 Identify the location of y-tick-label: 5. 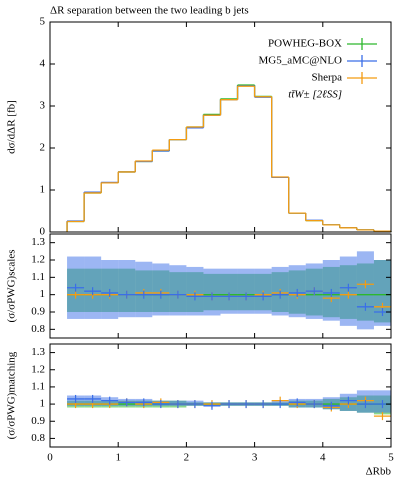
(43, 22).